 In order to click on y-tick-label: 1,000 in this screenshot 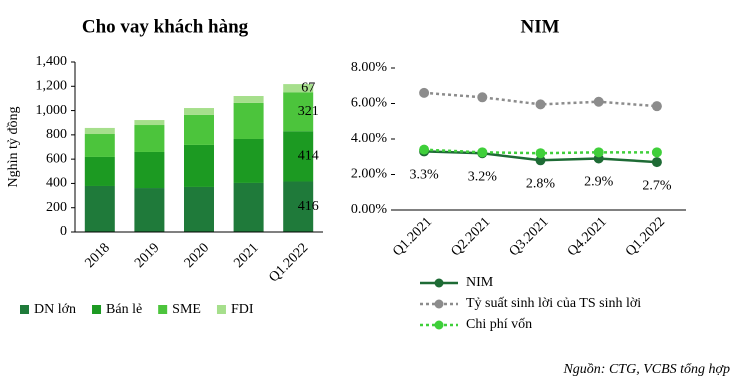, I will do `click(52, 110)`.